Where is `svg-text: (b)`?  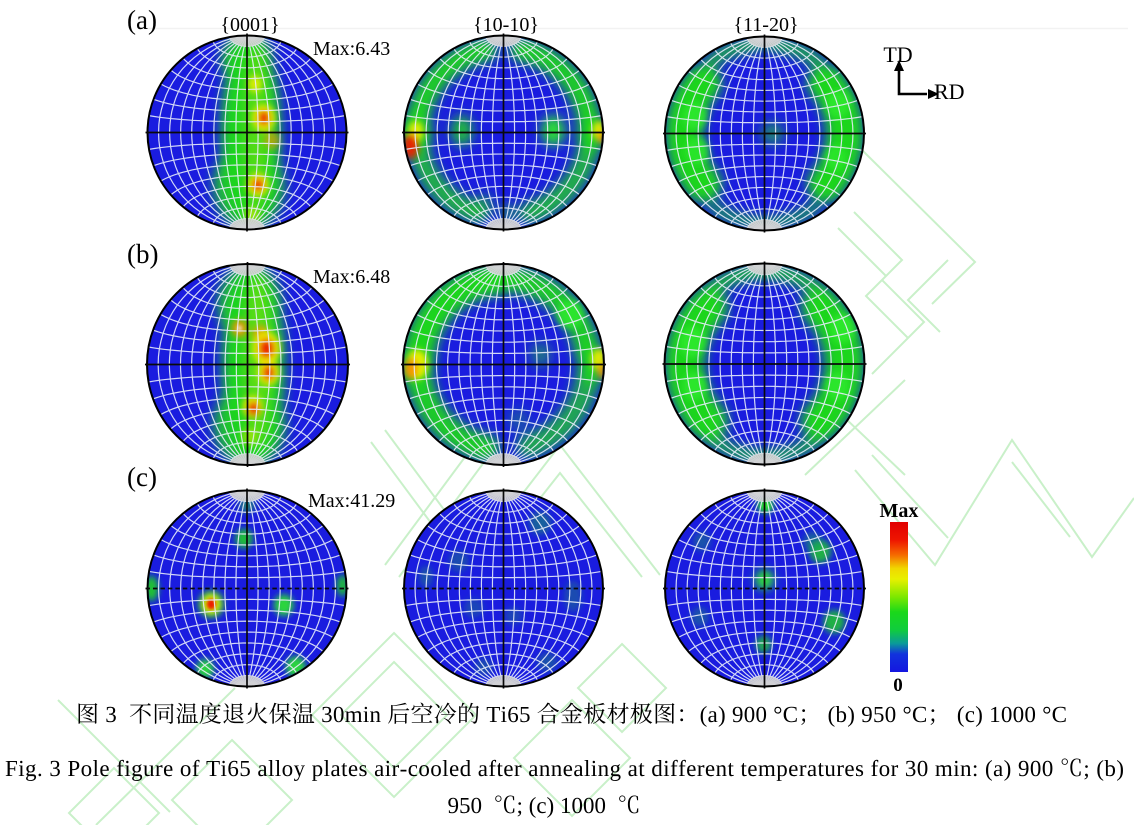
svg-text: (b) is located at coordinates (142, 254).